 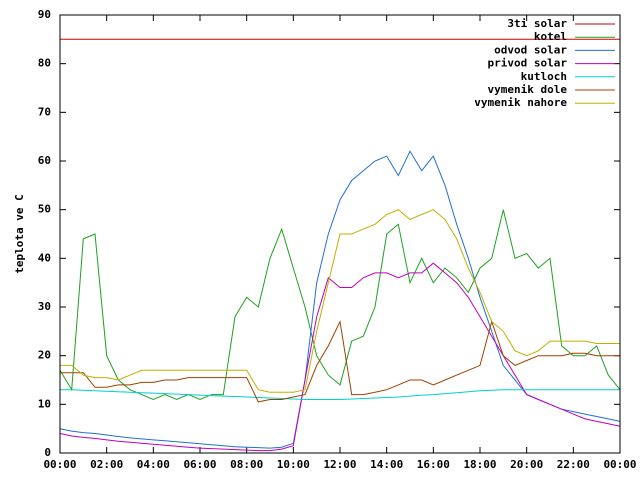 What do you see at coordinates (199, 464) in the screenshot?
I see `x-tick-label: 06:00` at bounding box center [199, 464].